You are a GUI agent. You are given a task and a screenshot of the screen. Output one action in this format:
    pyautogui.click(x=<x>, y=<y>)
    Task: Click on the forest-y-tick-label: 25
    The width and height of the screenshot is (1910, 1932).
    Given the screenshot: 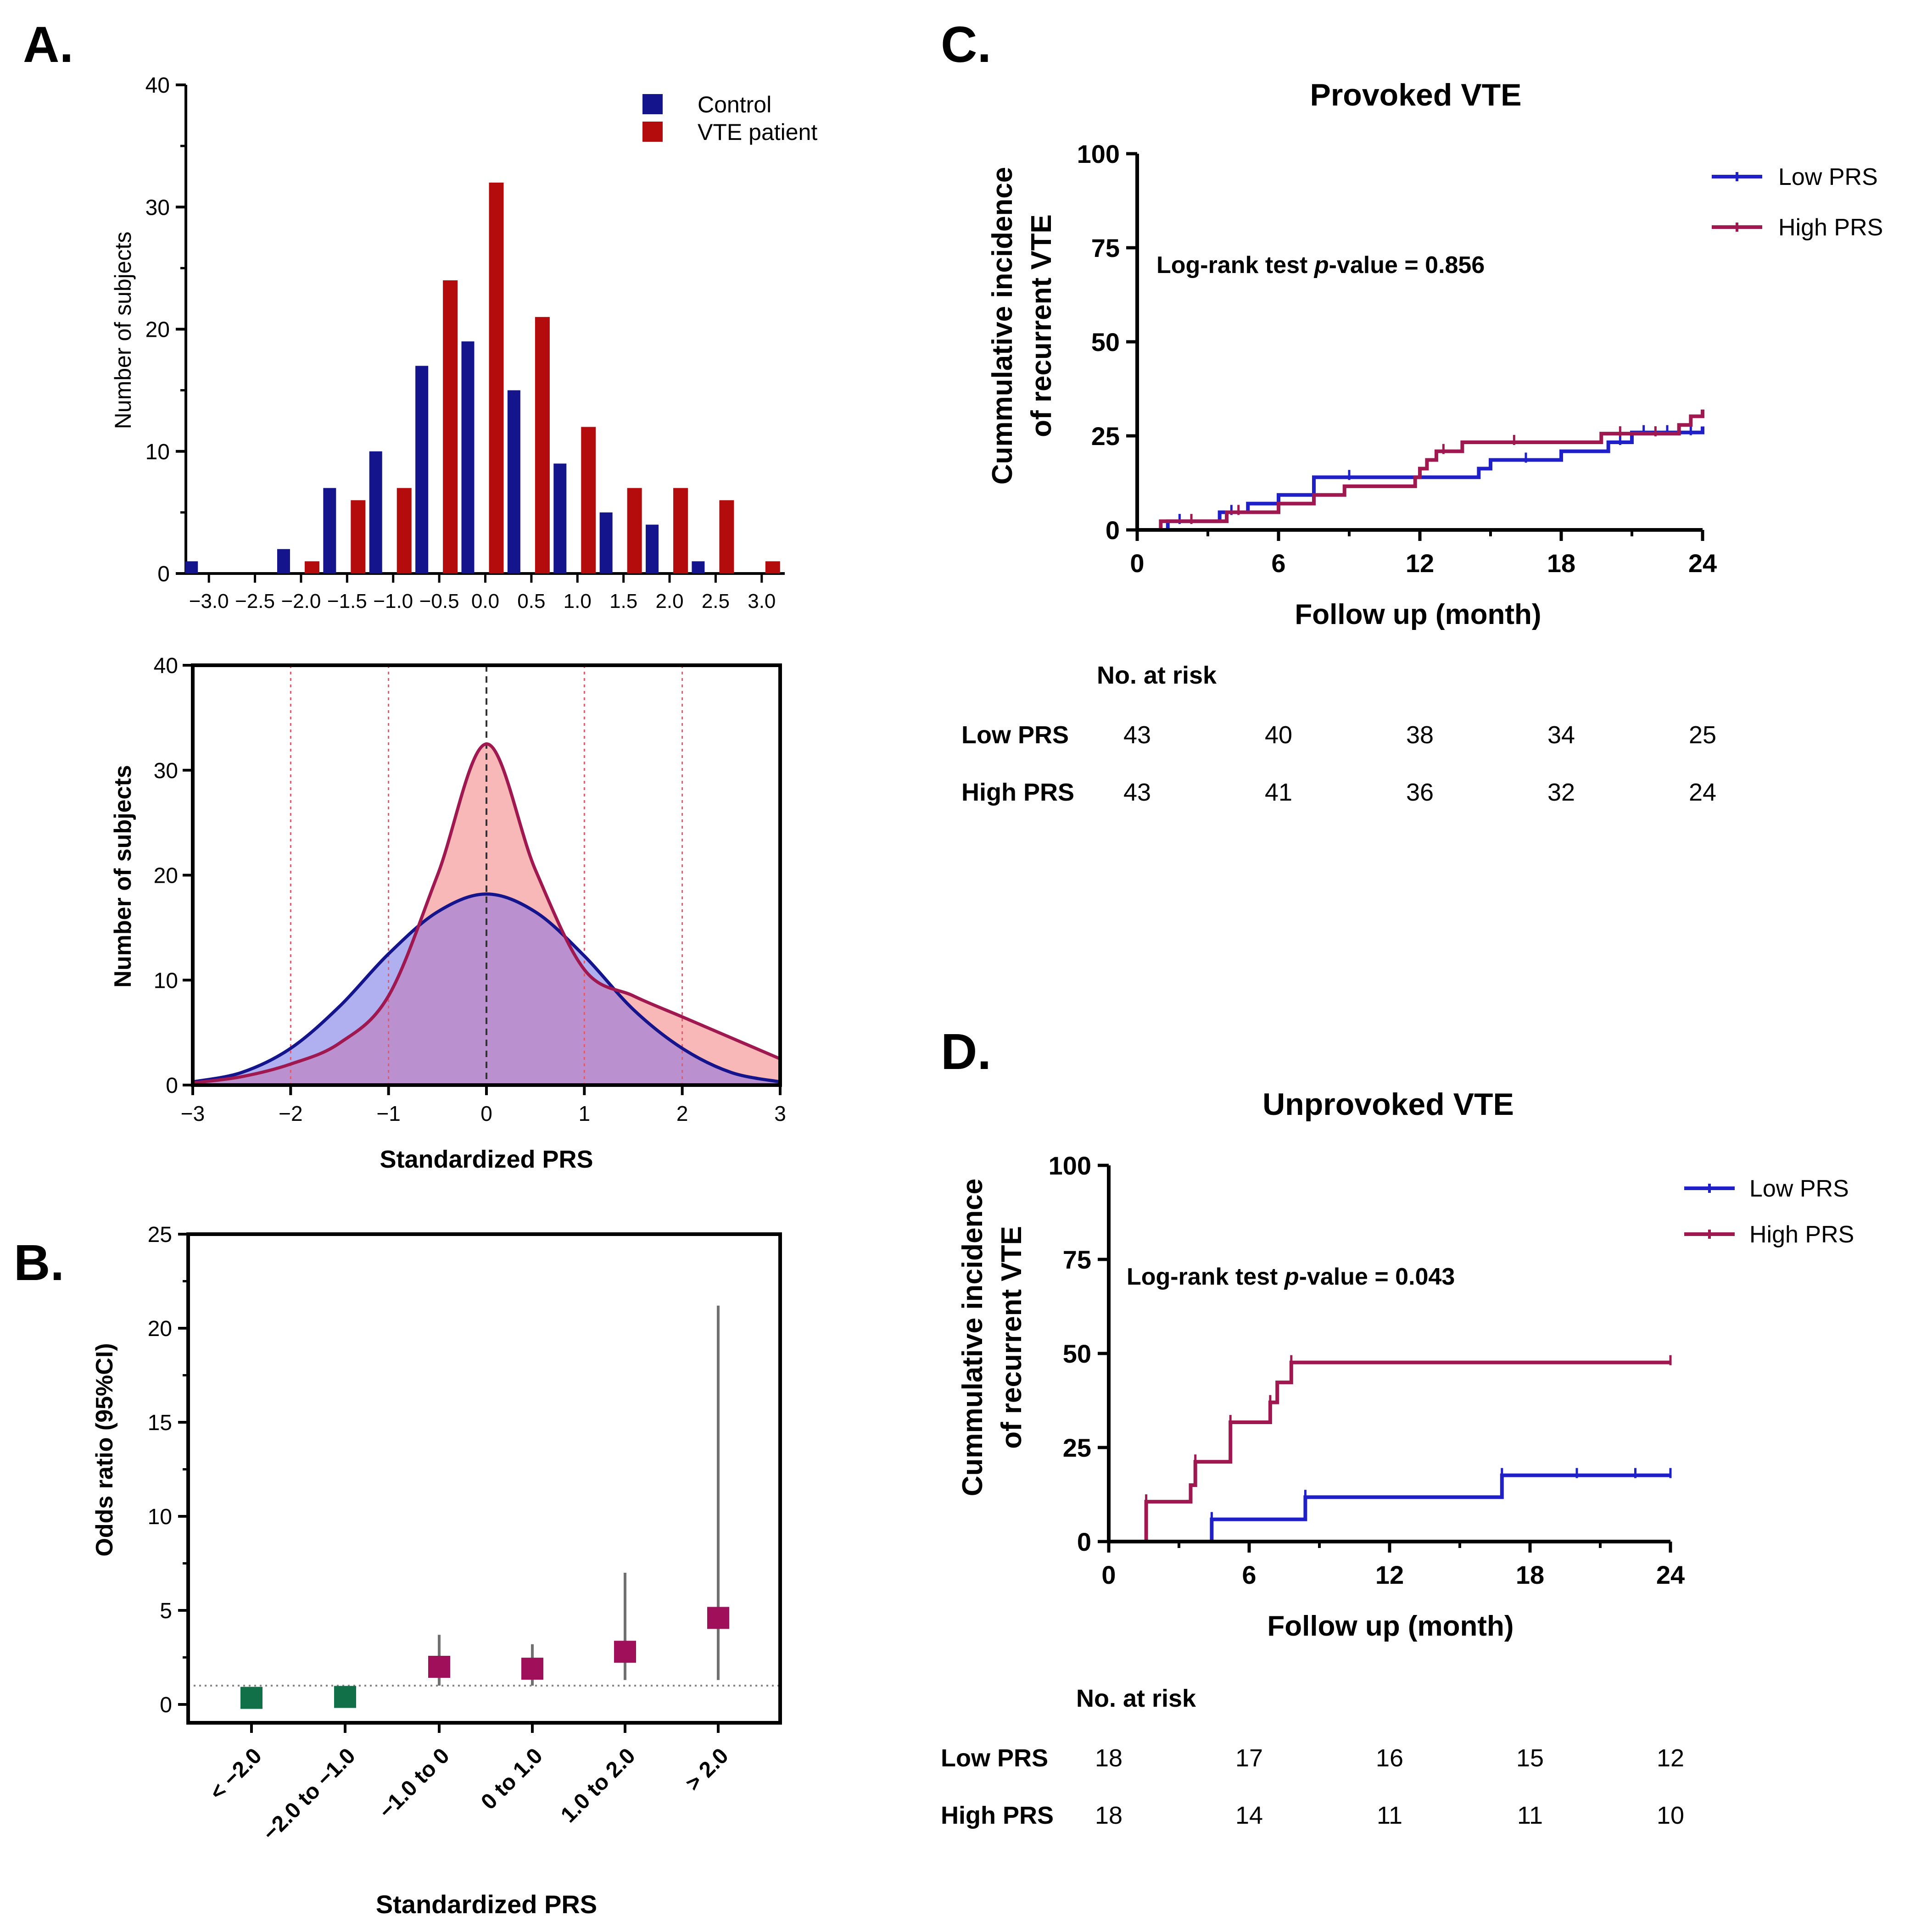 What is the action you would take?
    pyautogui.click(x=160, y=1235)
    